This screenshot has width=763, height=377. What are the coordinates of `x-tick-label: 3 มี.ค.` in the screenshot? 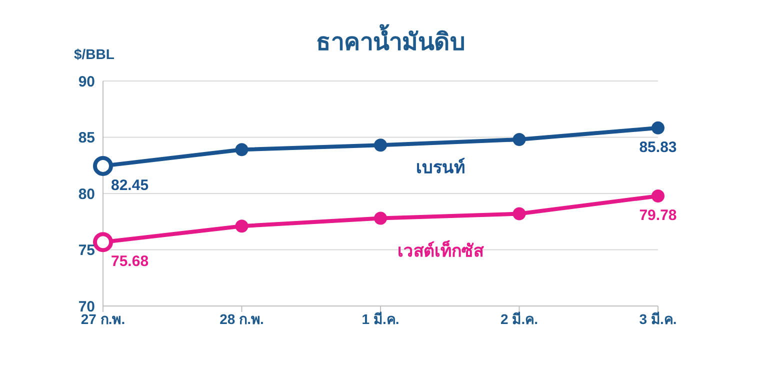 It's located at (658, 318).